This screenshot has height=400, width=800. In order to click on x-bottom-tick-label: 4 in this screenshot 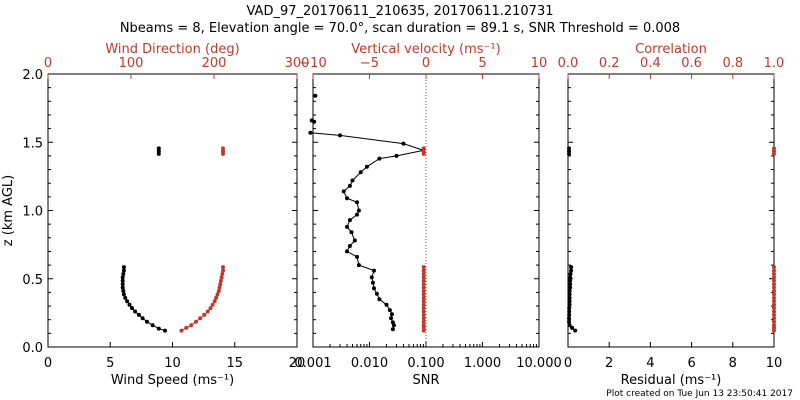, I will do `click(650, 363)`.